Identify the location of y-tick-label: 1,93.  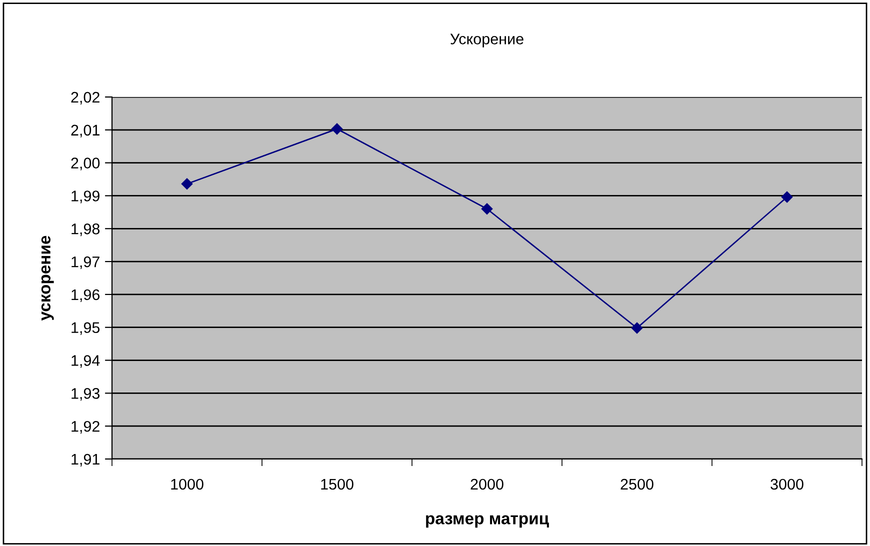
(86, 394).